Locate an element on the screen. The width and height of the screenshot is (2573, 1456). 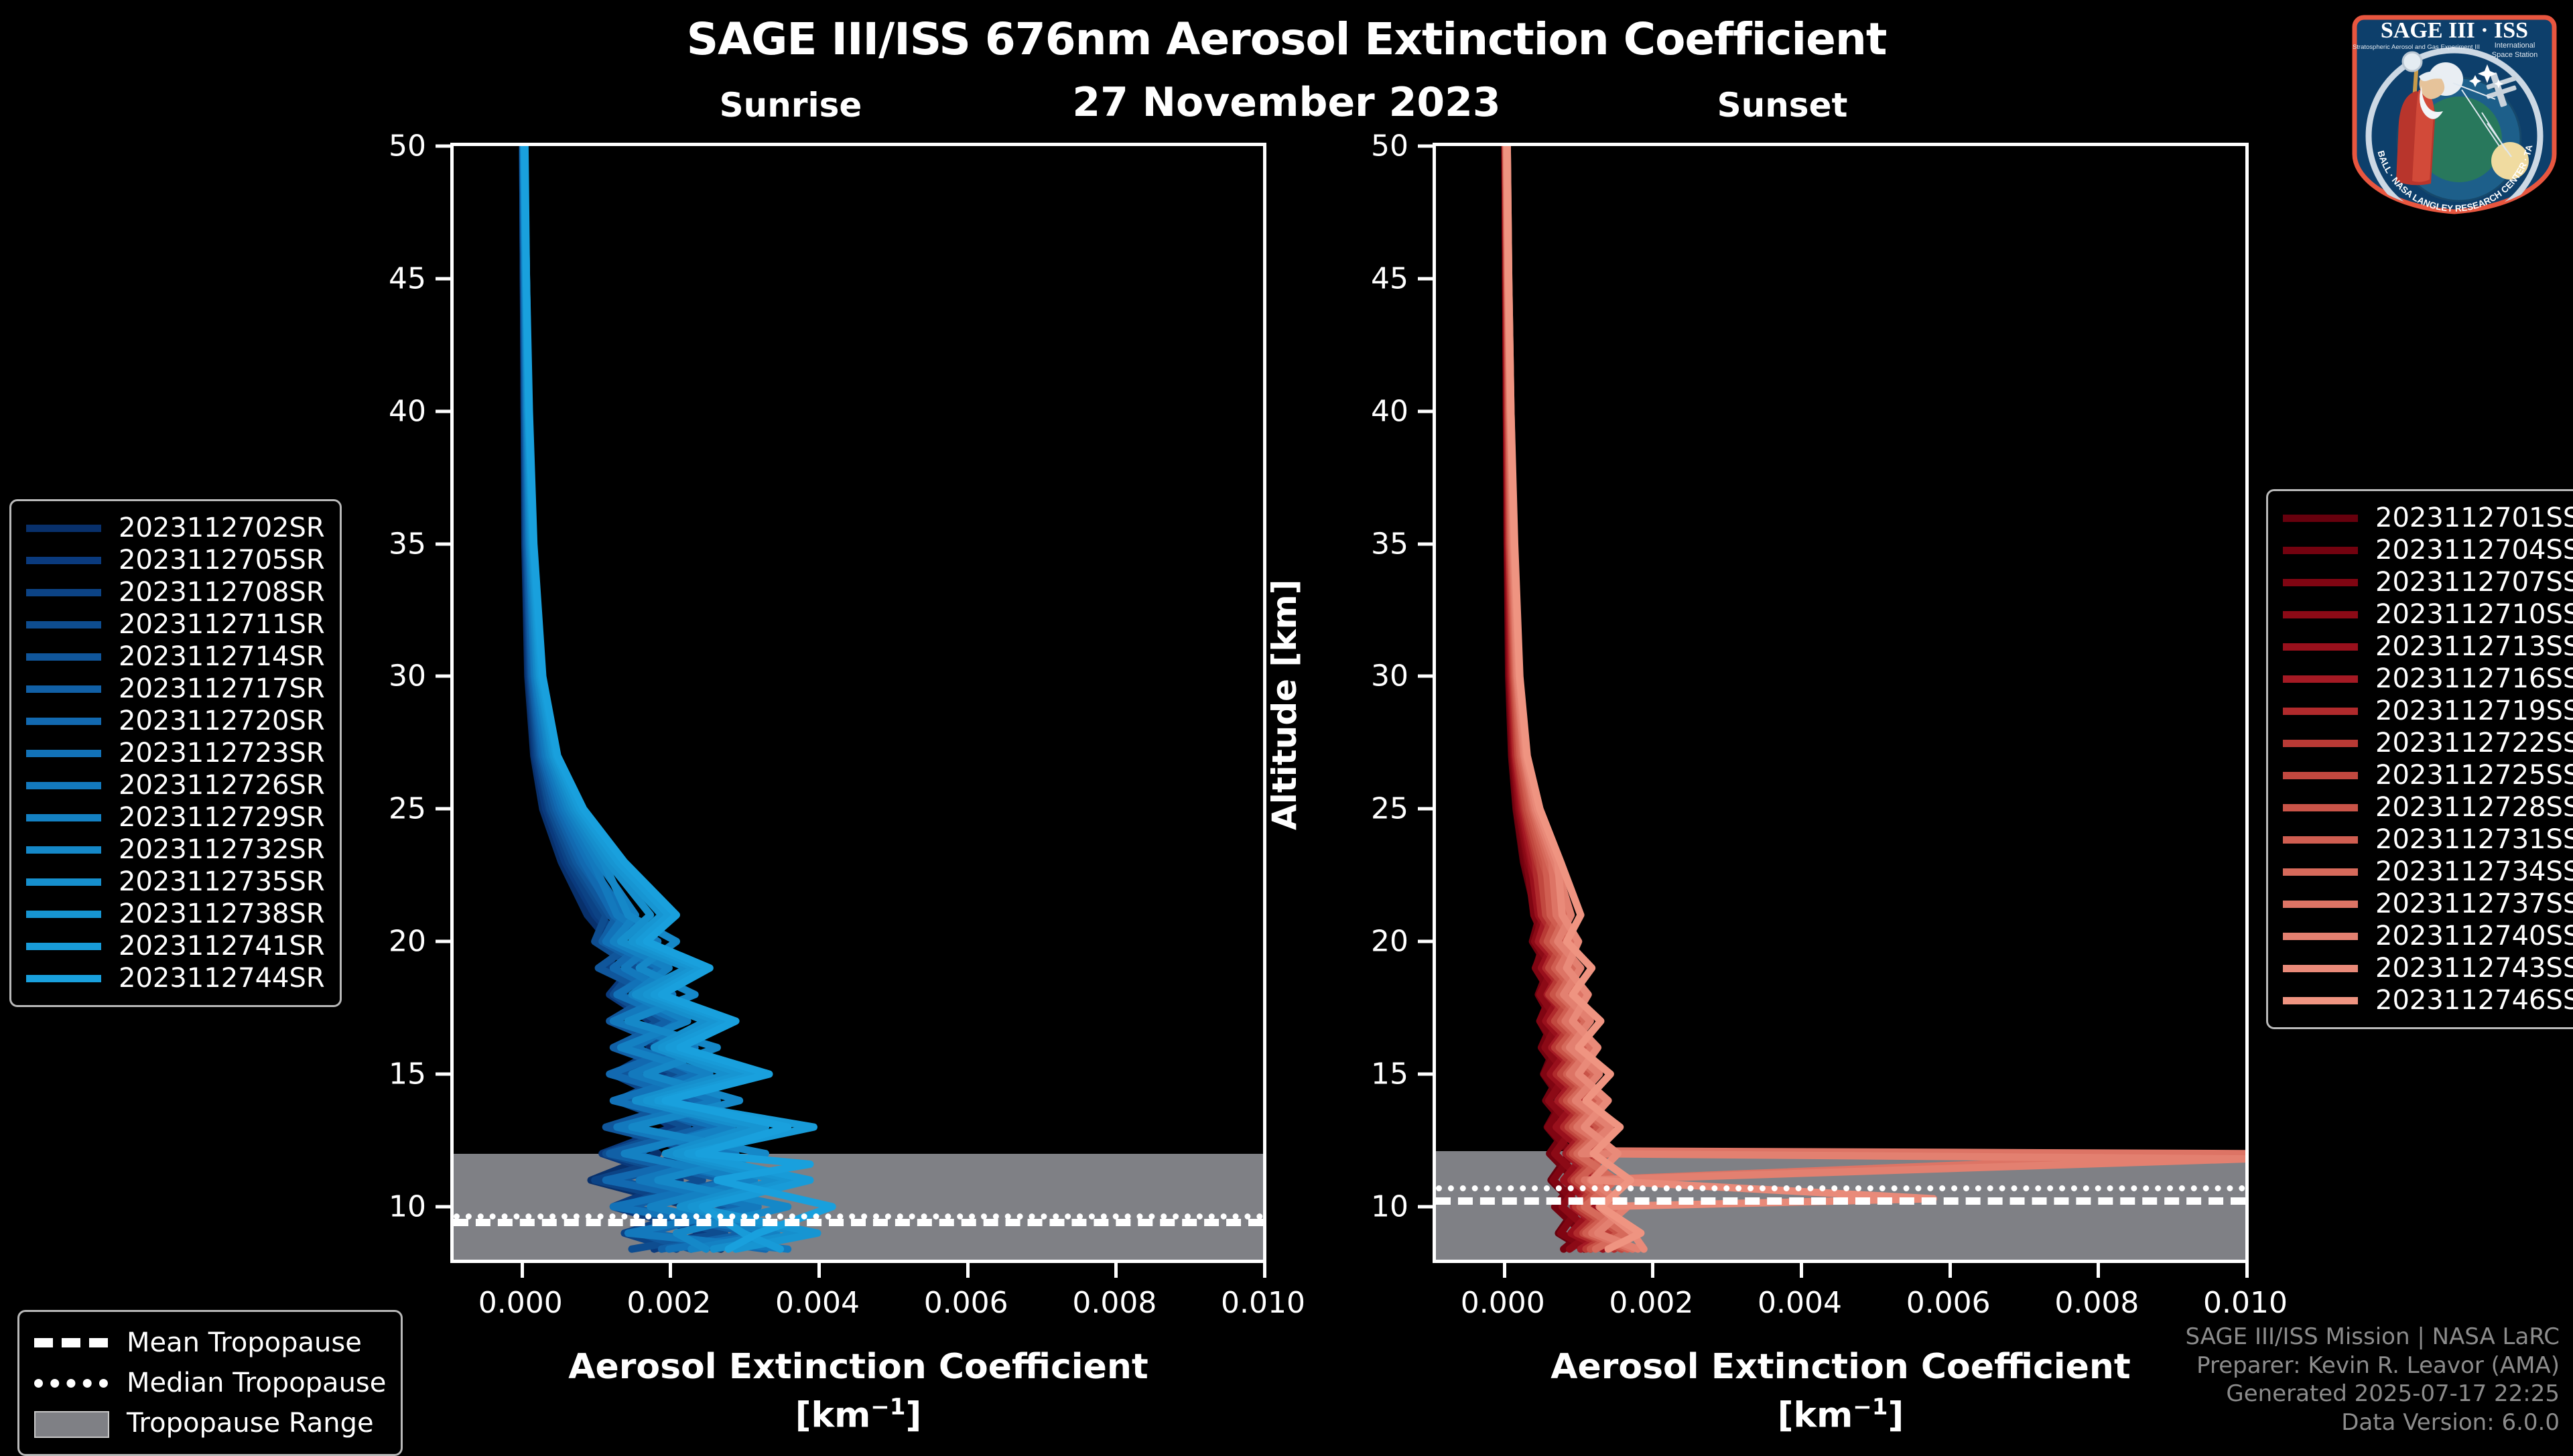
y-axis-tick-label: 25 is located at coordinates (407, 808).